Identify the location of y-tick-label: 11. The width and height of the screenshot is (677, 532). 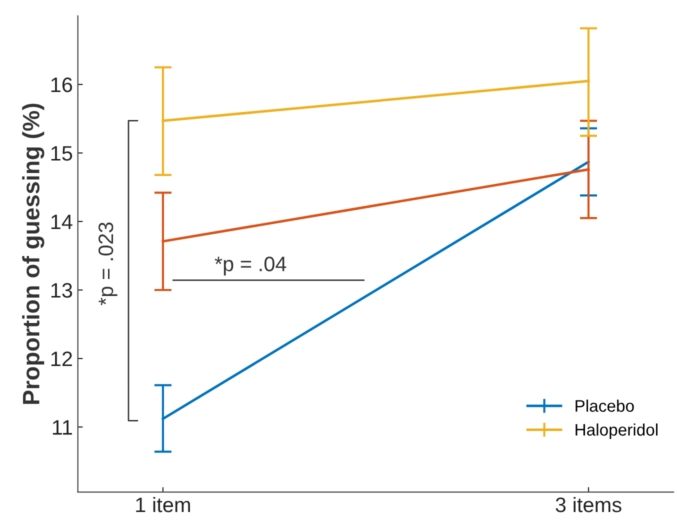
(62, 427).